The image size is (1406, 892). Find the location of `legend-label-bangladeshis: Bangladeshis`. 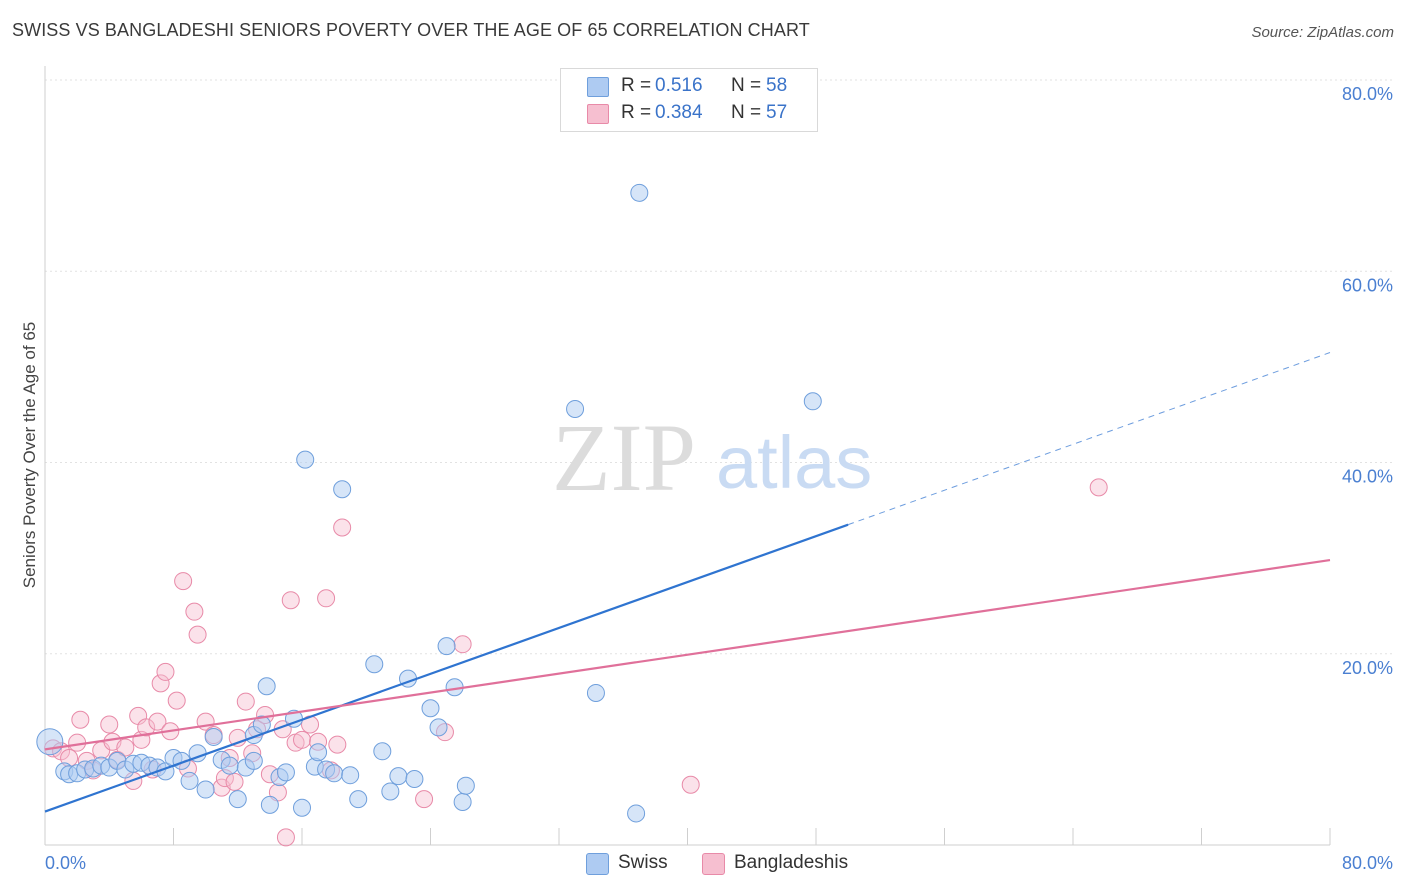

legend-label-bangladeshis: Bangladeshis is located at coordinates (791, 862).